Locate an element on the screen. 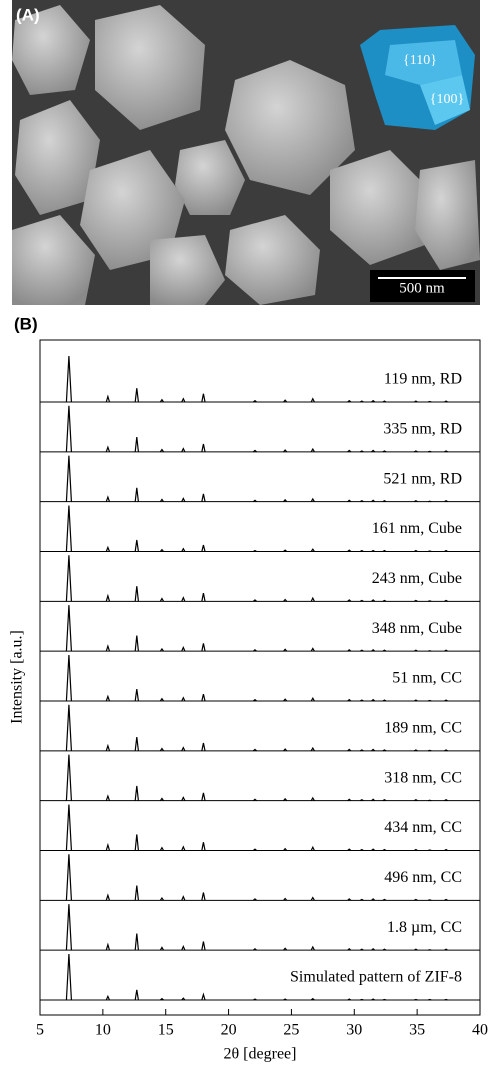 This screenshot has height=1070, width=489. x-tick-label: 20 is located at coordinates (229, 1030).